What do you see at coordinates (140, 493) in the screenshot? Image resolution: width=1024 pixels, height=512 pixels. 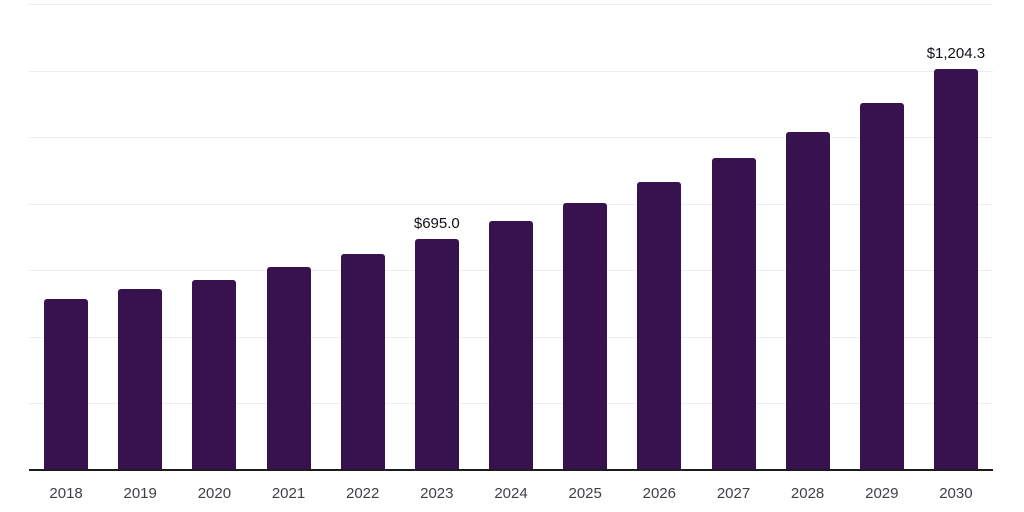 I see `x-tick-2019: 2019` at bounding box center [140, 493].